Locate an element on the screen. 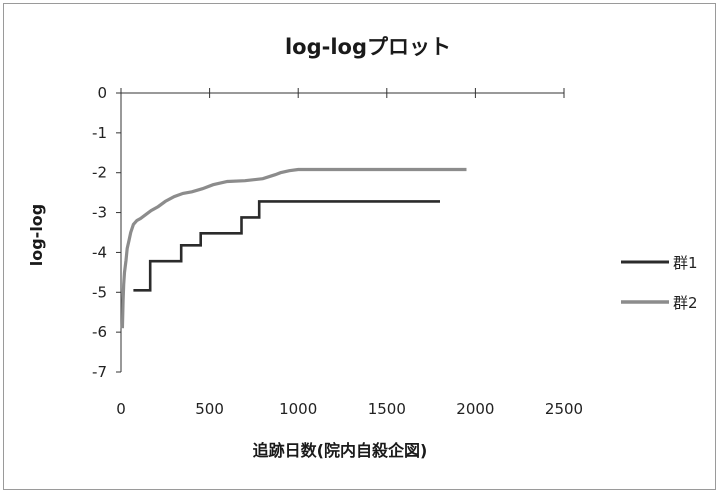  y-tick-label: -1 is located at coordinates (99, 133).